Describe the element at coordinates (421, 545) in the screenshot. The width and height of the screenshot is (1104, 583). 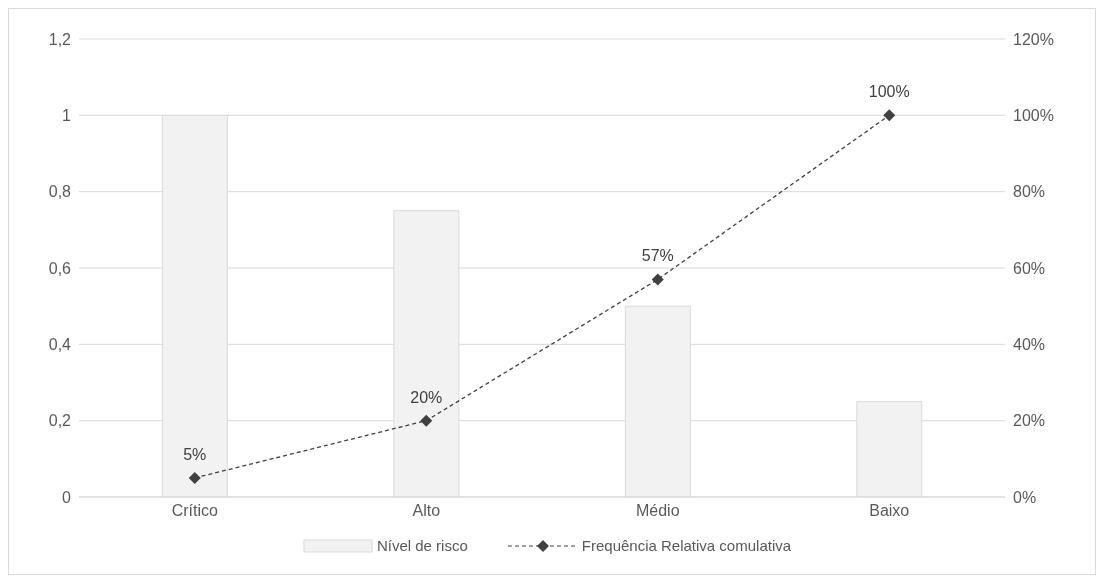
I see `legend-label: Nível de risco` at that location.